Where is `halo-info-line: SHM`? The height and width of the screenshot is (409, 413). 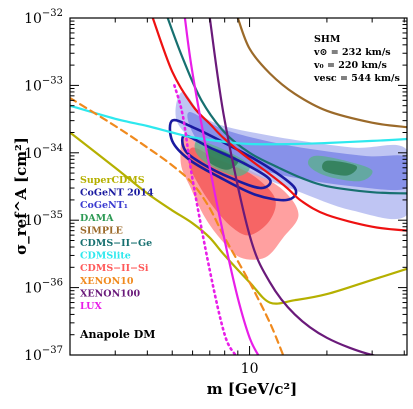 halo-info-line: SHM is located at coordinates (327, 39).